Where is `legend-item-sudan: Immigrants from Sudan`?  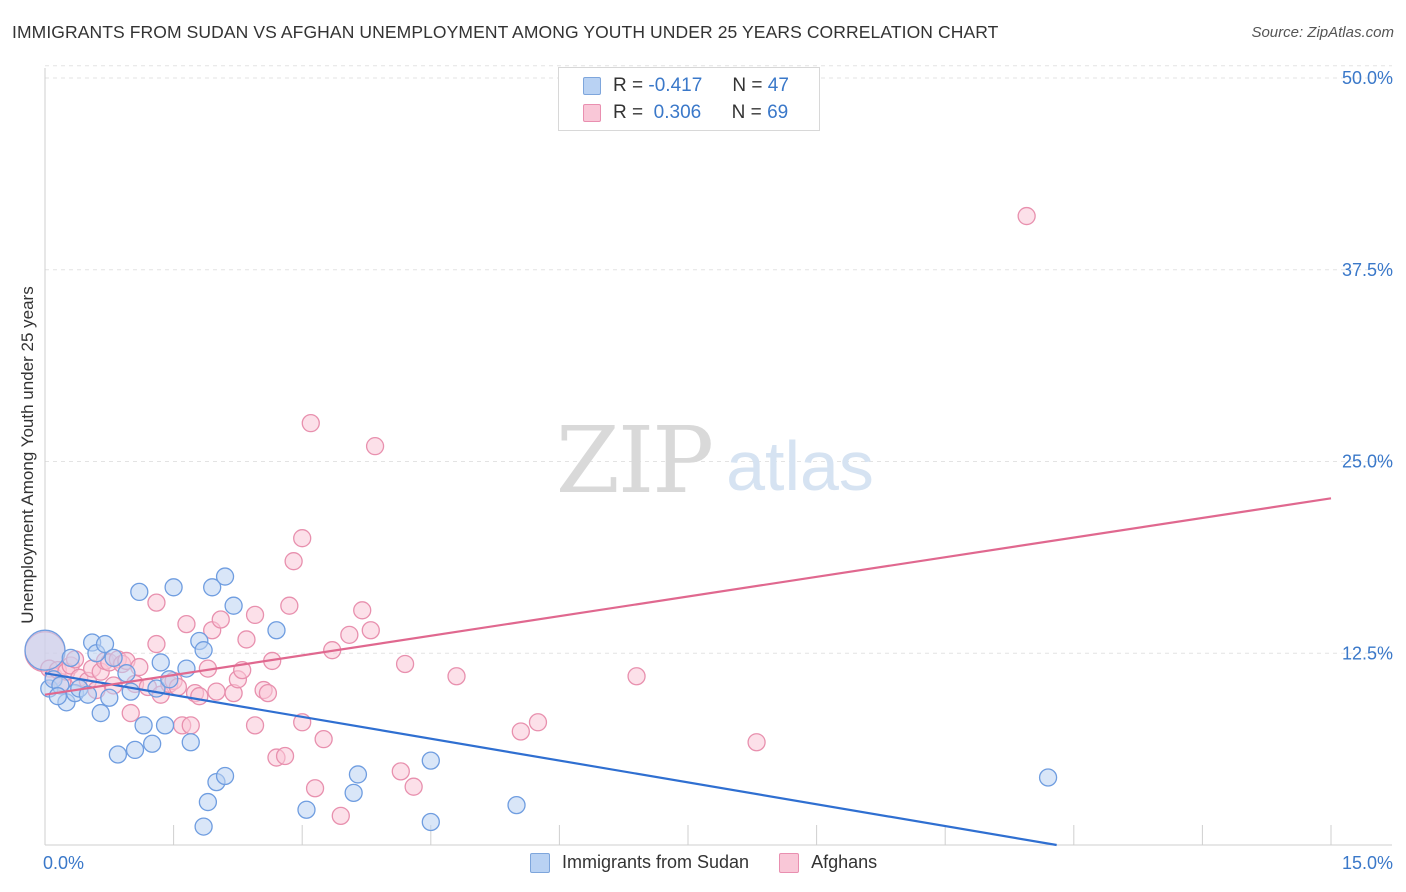
legend-item-sudan: Immigrants from Sudan is located at coordinates (639, 862).